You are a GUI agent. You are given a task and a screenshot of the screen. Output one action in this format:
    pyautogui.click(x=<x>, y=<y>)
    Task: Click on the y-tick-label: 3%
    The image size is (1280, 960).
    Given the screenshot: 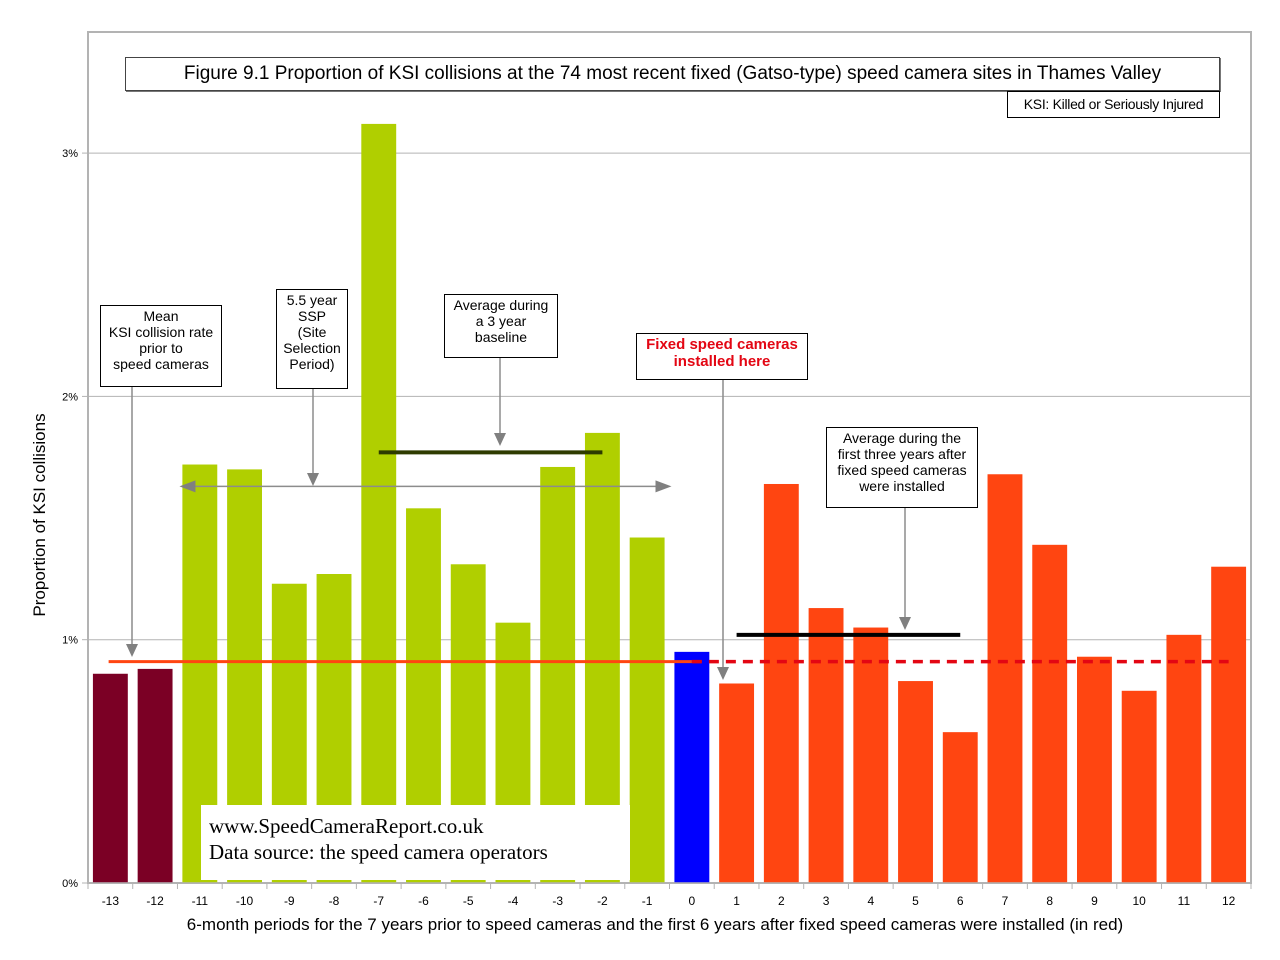 What is the action you would take?
    pyautogui.click(x=70, y=154)
    